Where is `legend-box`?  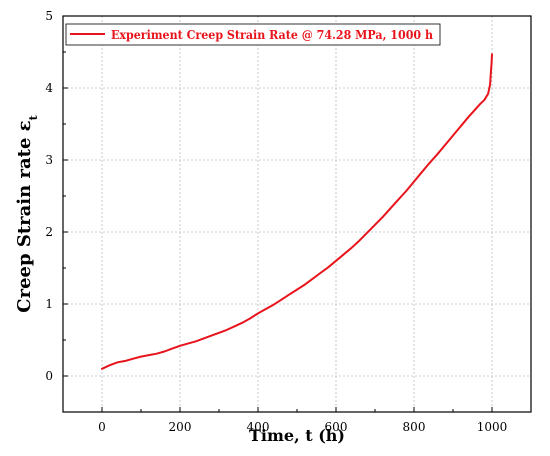 legend-box is located at coordinates (253, 34).